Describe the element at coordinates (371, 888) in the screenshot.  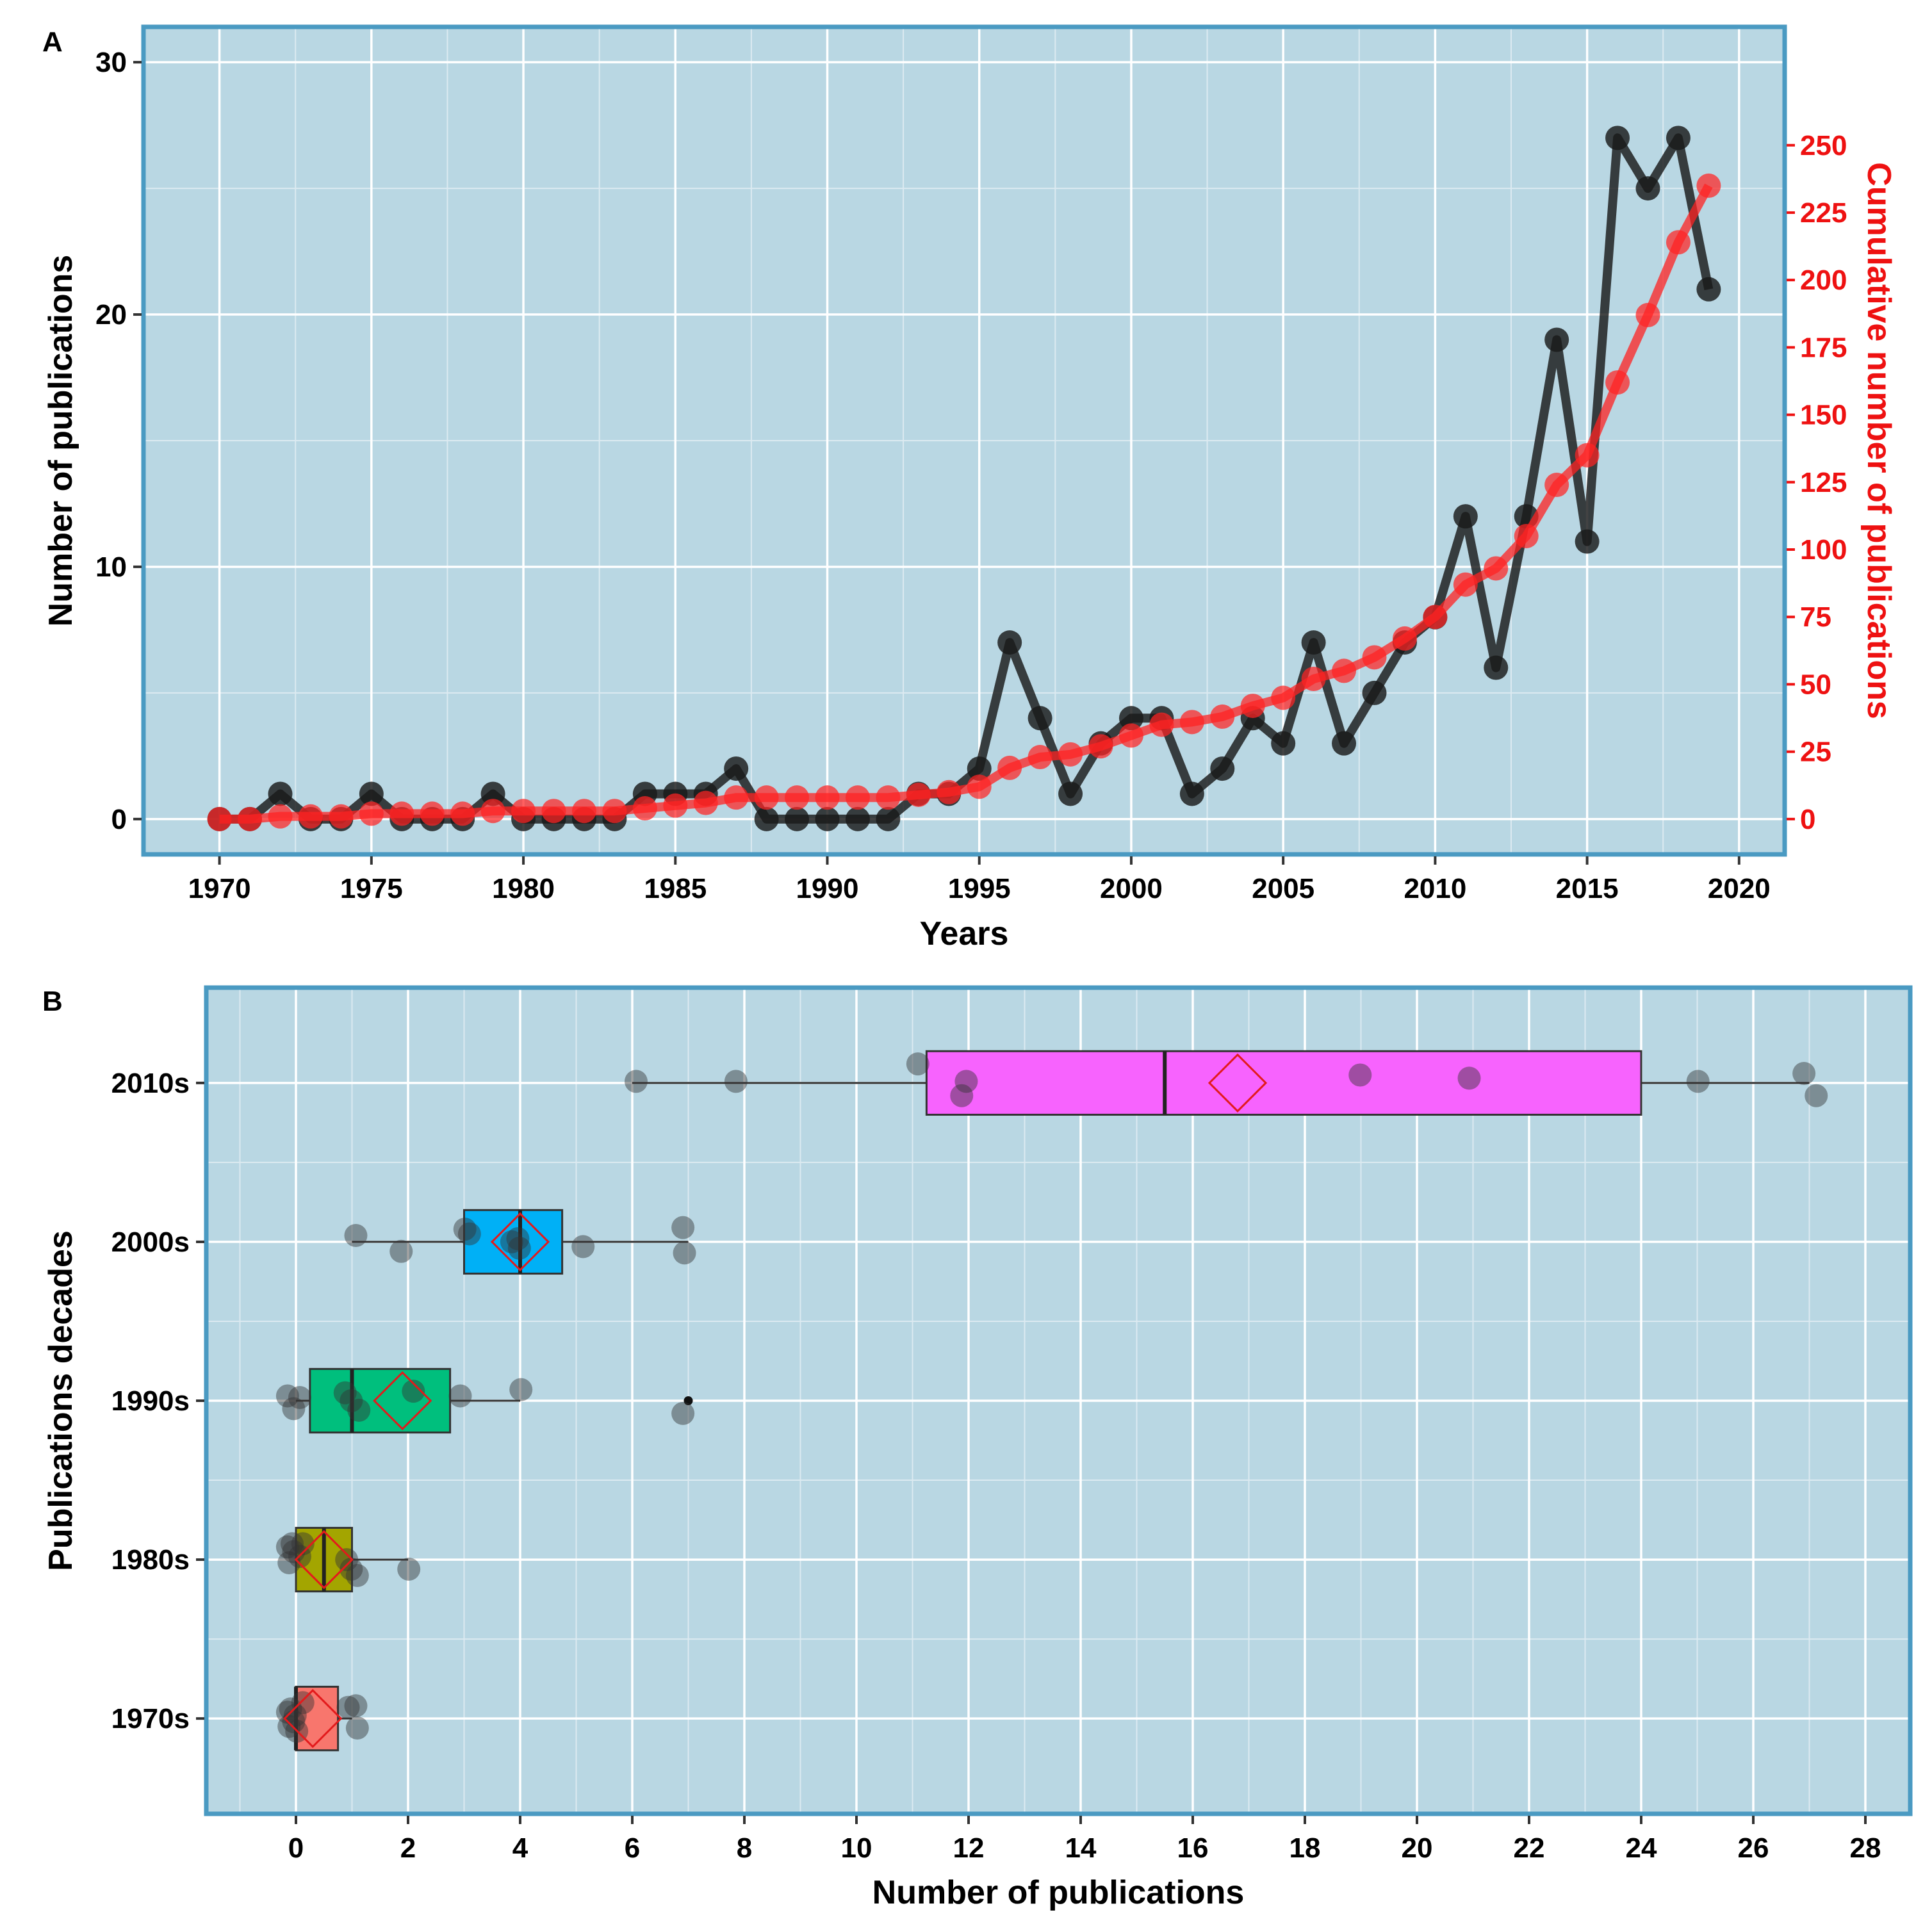
I see `x-tick-label: 1975` at that location.